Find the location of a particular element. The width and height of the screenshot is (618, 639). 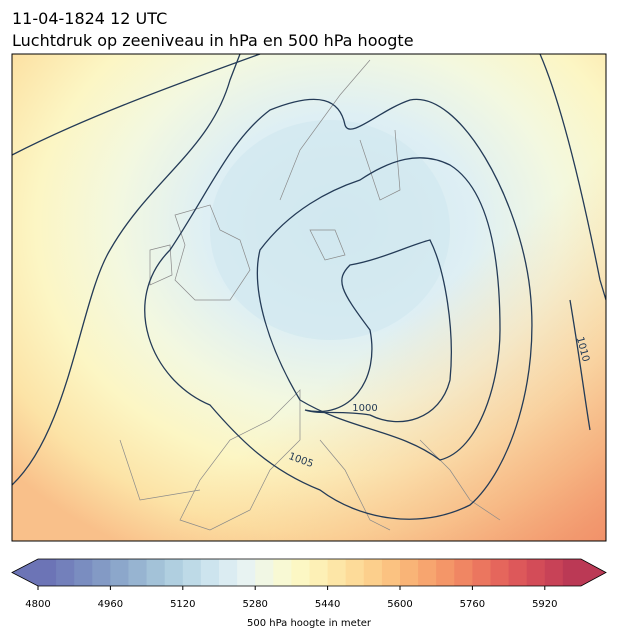

colorbar-extend-low is located at coordinates (25, 572).